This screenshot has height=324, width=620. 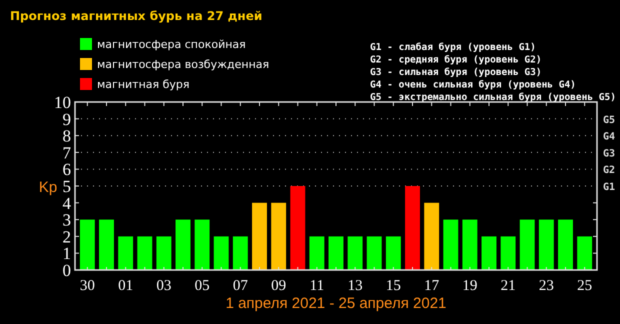 What do you see at coordinates (87, 286) in the screenshot?
I see `x-tick-label: 30` at bounding box center [87, 286].